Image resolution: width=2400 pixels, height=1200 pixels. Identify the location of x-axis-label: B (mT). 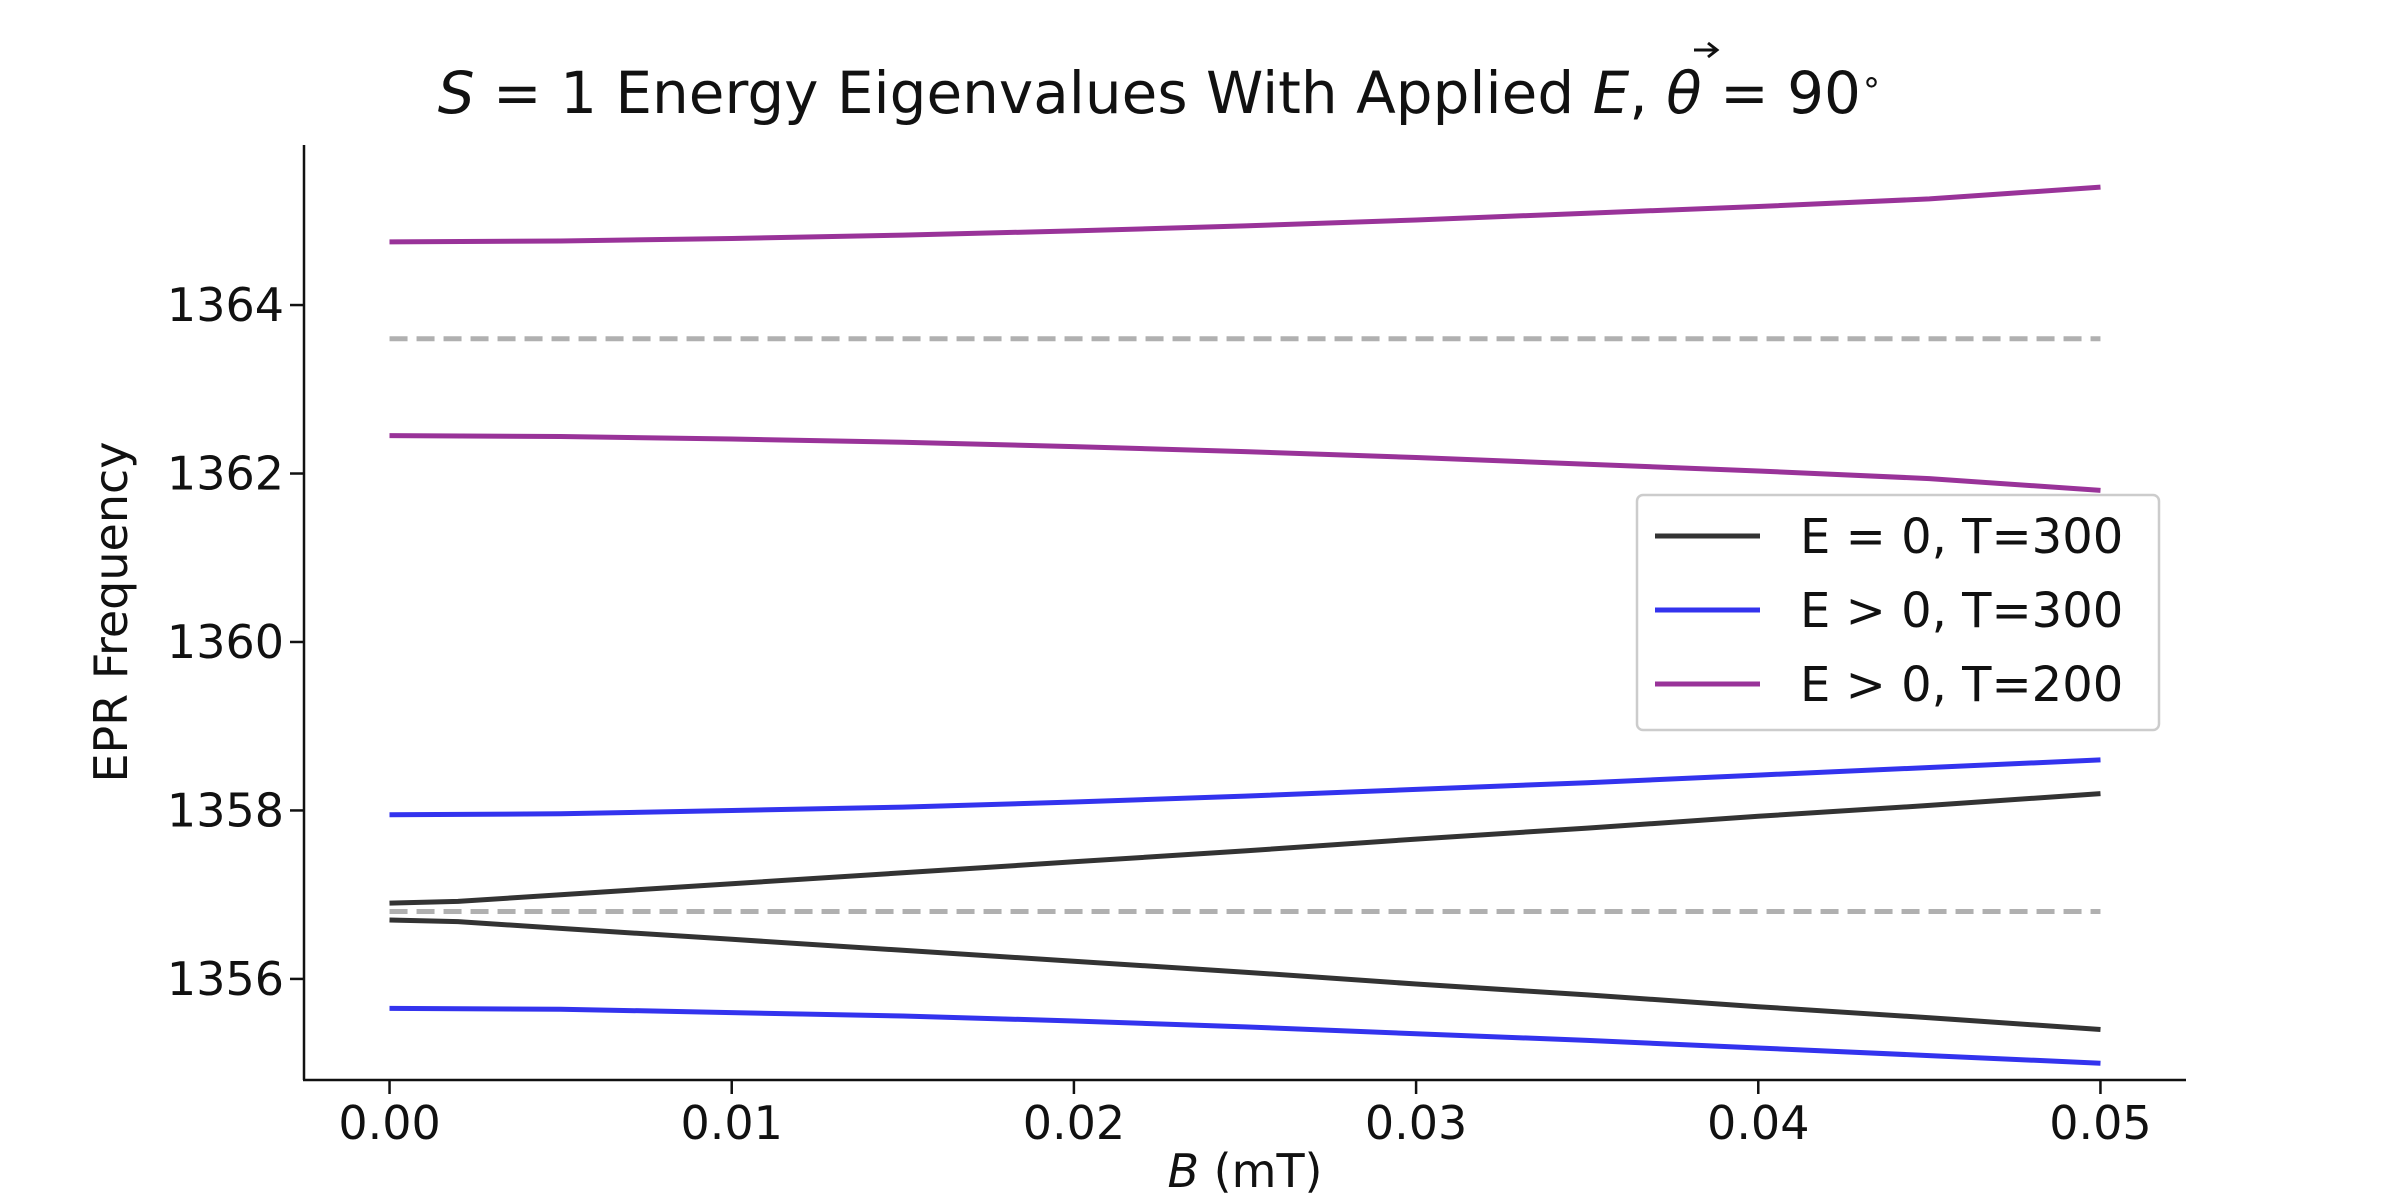
(1245, 1171).